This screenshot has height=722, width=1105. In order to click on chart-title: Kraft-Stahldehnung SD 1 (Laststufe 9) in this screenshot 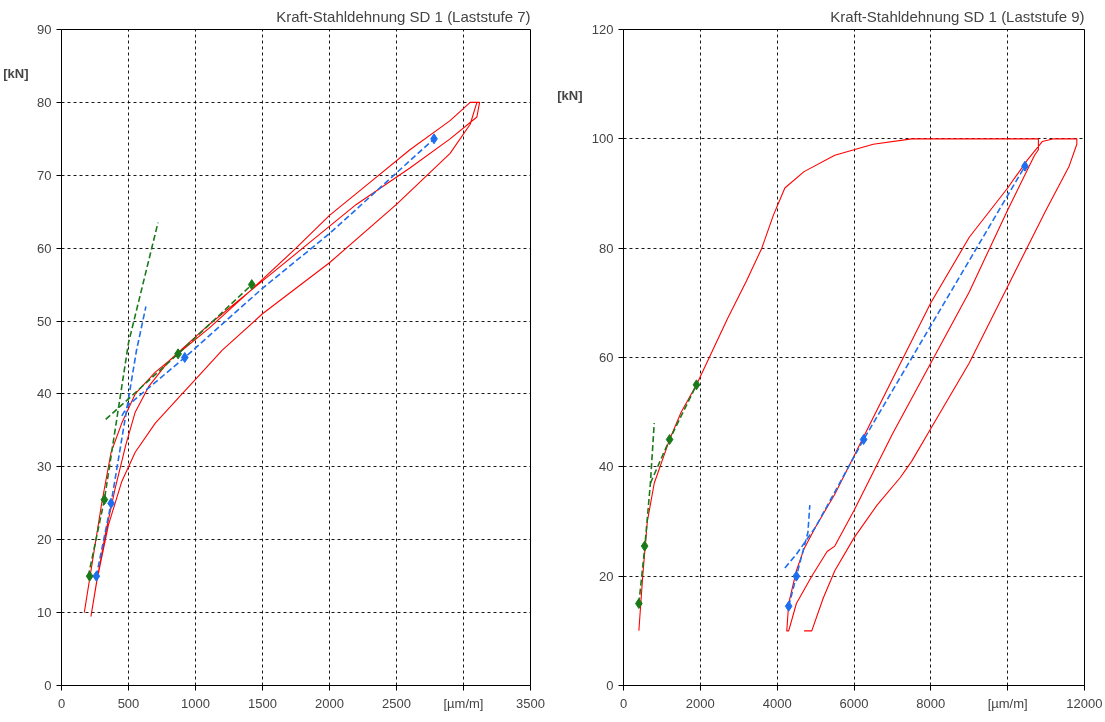, I will do `click(957, 16)`.